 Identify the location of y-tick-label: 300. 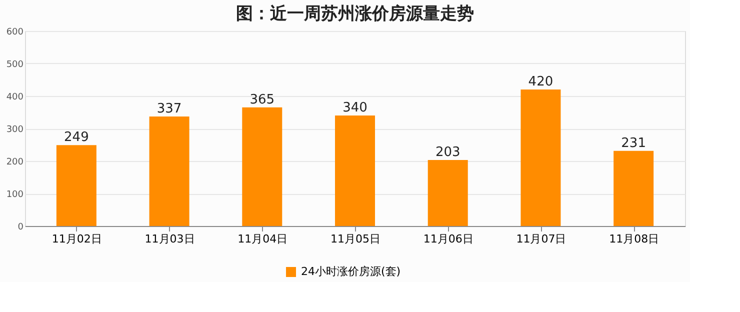
(15, 130).